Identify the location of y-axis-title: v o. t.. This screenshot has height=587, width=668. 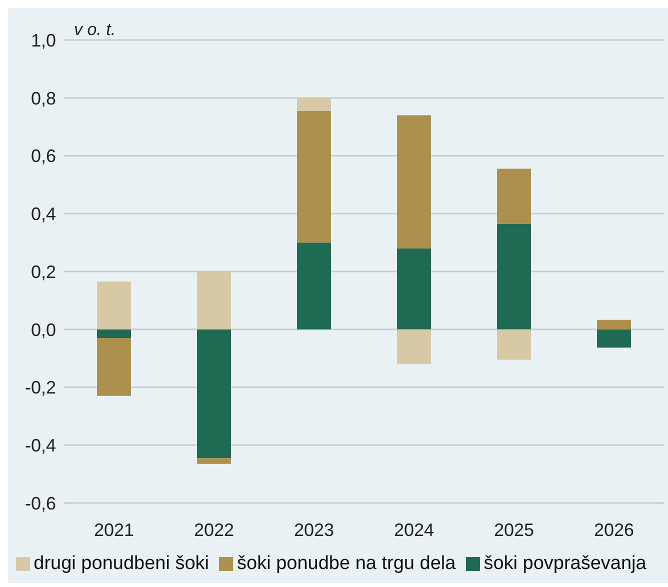
(95, 30).